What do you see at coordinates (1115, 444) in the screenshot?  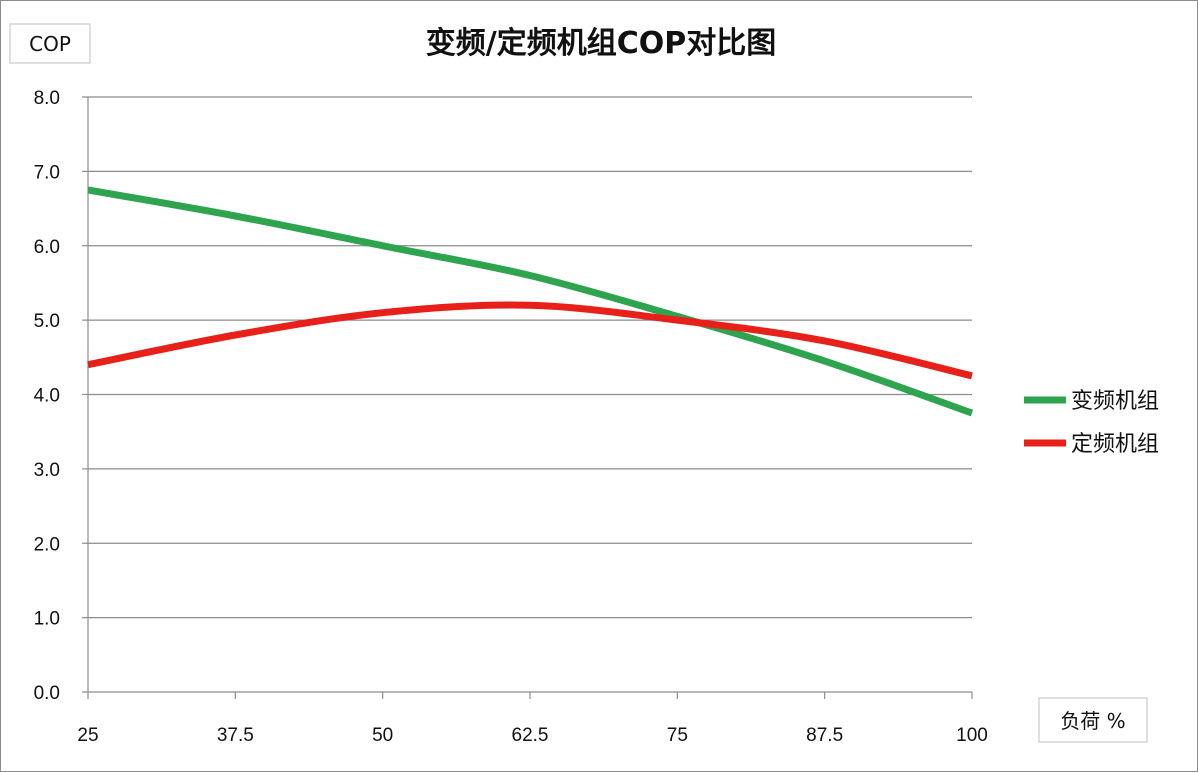 I see `legend-label-fixed: 定频机组` at bounding box center [1115, 444].